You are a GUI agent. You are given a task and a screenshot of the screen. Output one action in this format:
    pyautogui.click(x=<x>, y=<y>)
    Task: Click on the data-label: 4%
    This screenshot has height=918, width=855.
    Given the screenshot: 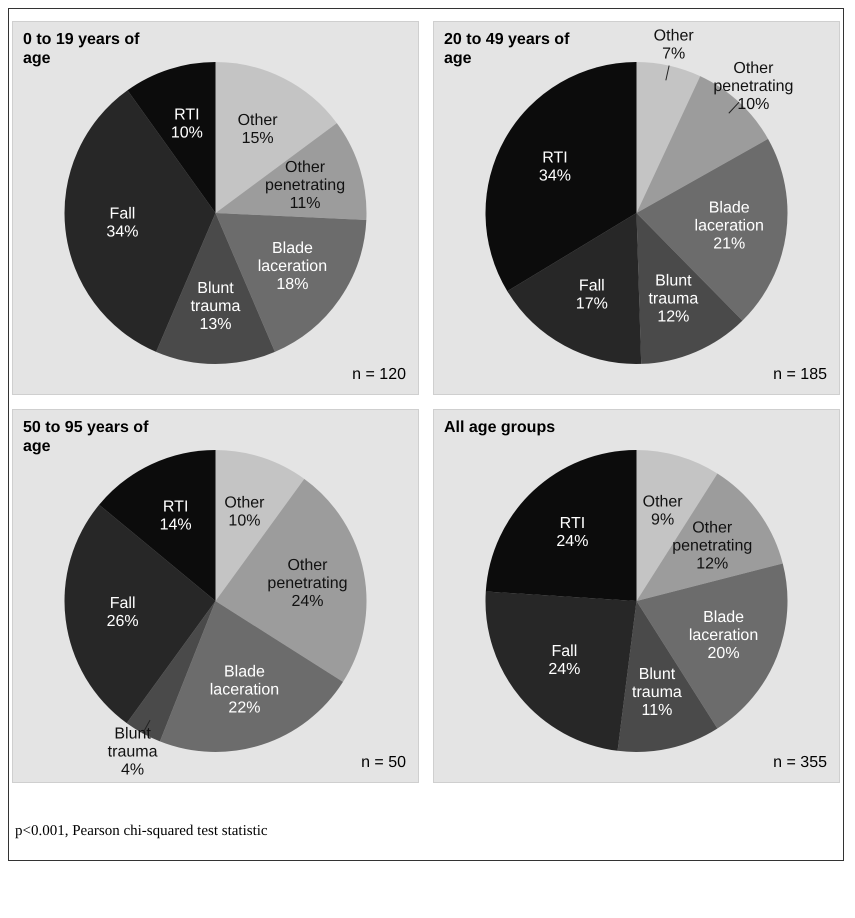 What is the action you would take?
    pyautogui.click(x=132, y=769)
    